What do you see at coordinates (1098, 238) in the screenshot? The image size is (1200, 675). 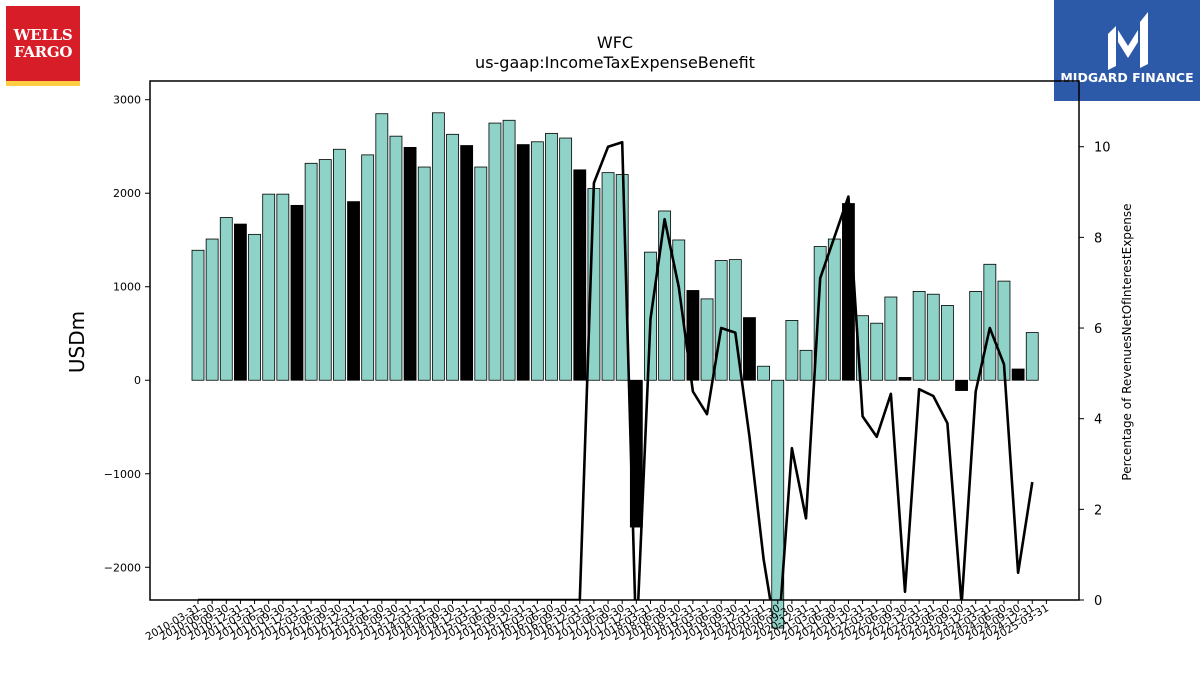 I see `y2-tick-label: 8` at bounding box center [1098, 238].